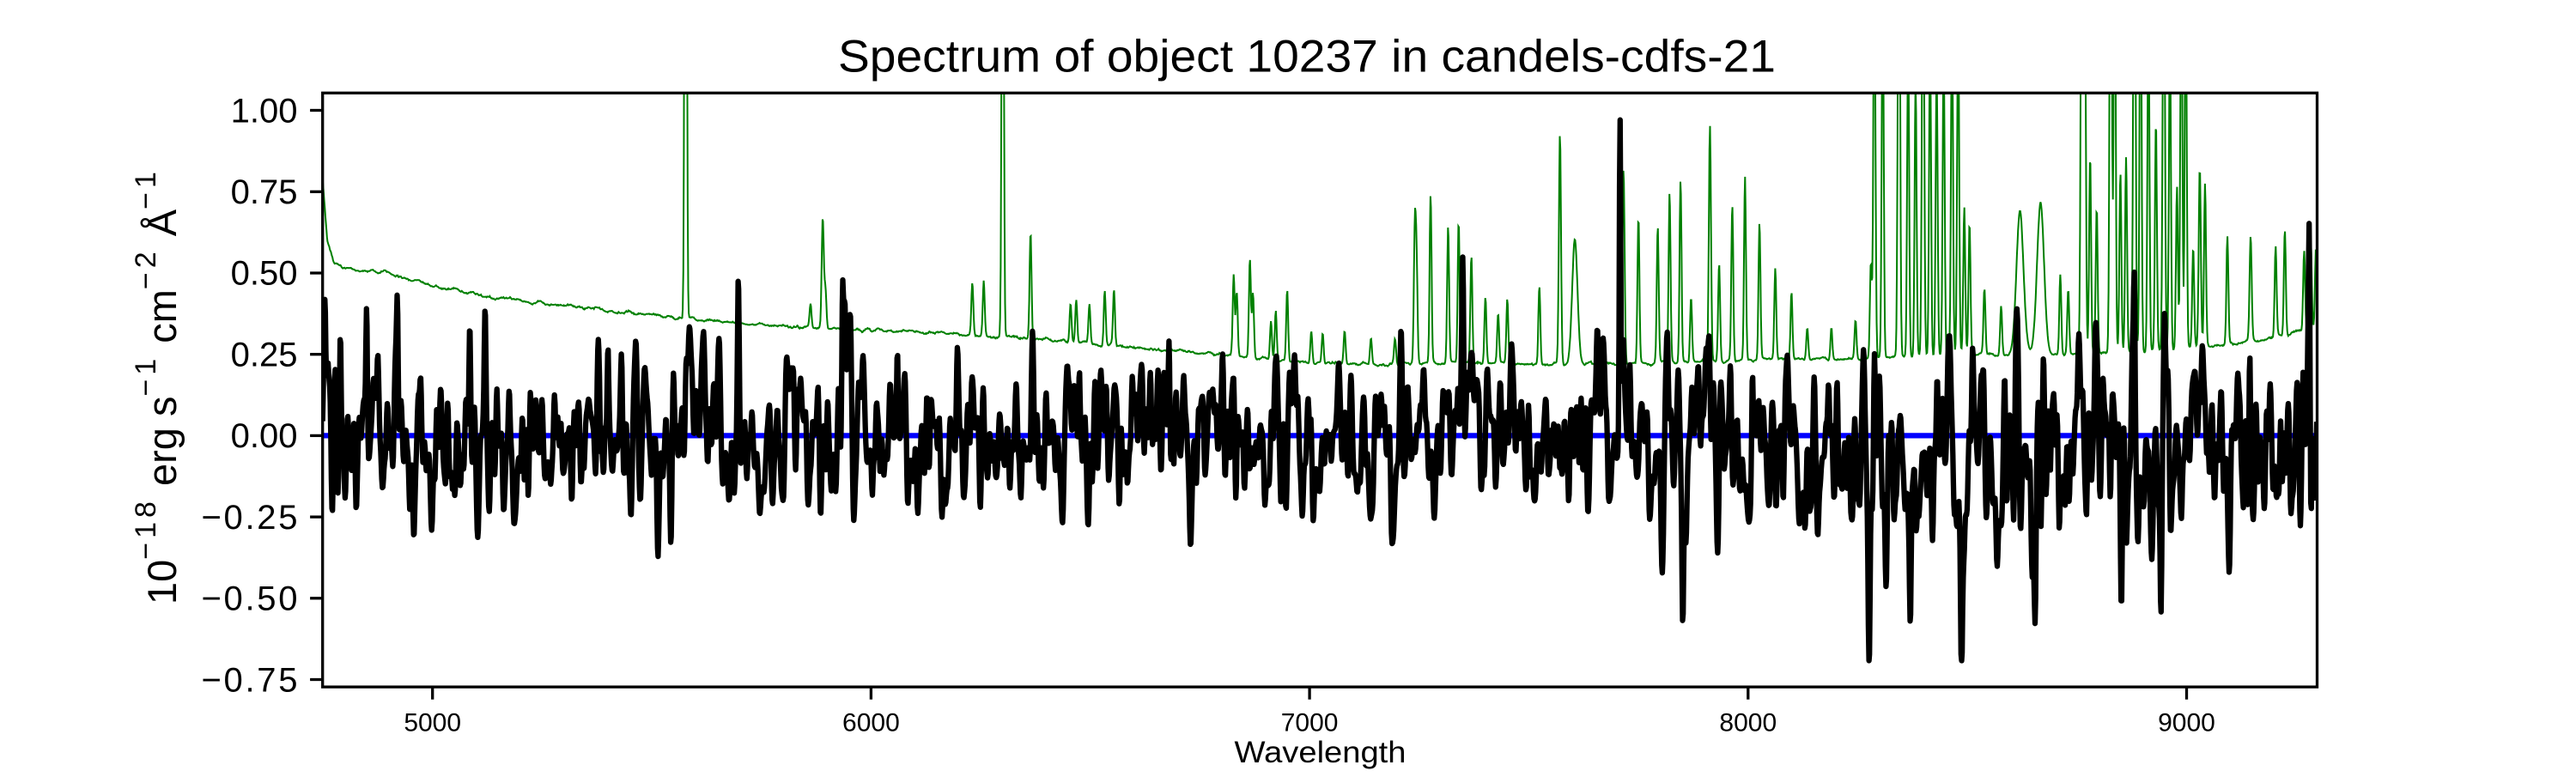  Describe the element at coordinates (2186, 723) in the screenshot. I see `svg-text: 9000` at that location.